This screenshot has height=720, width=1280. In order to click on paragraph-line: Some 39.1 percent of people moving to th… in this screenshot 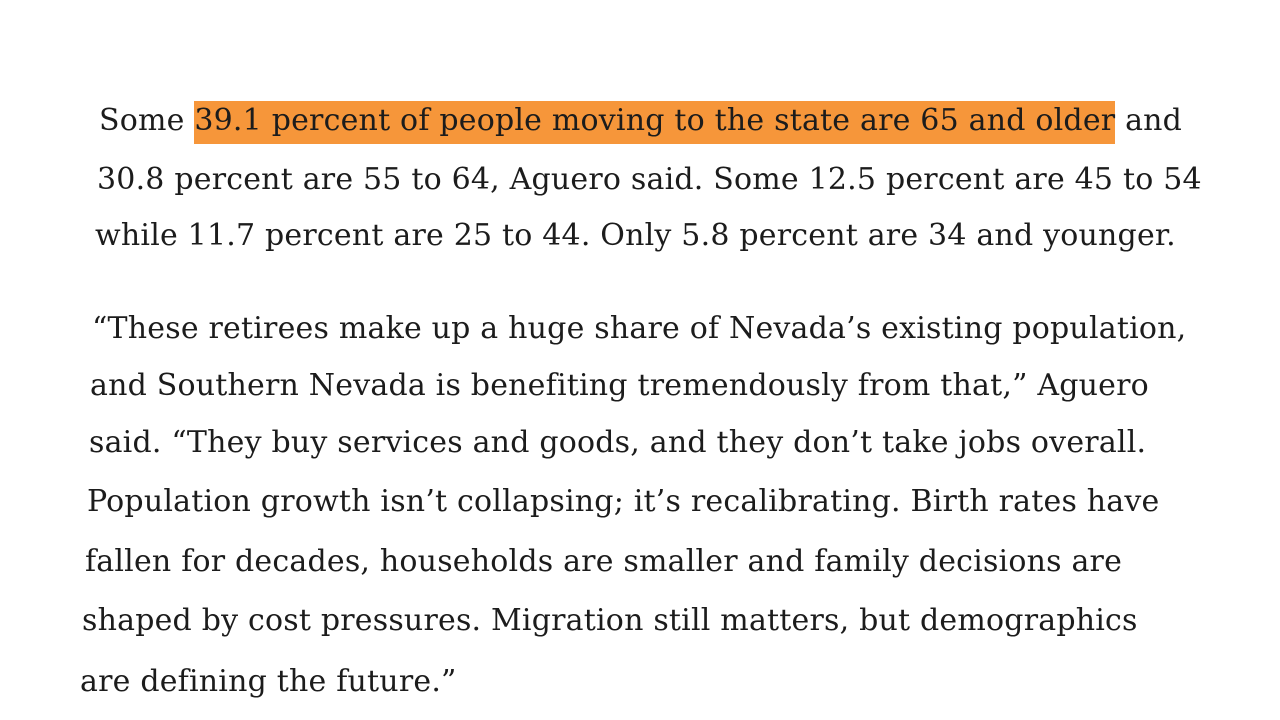, I will do `click(641, 122)`.